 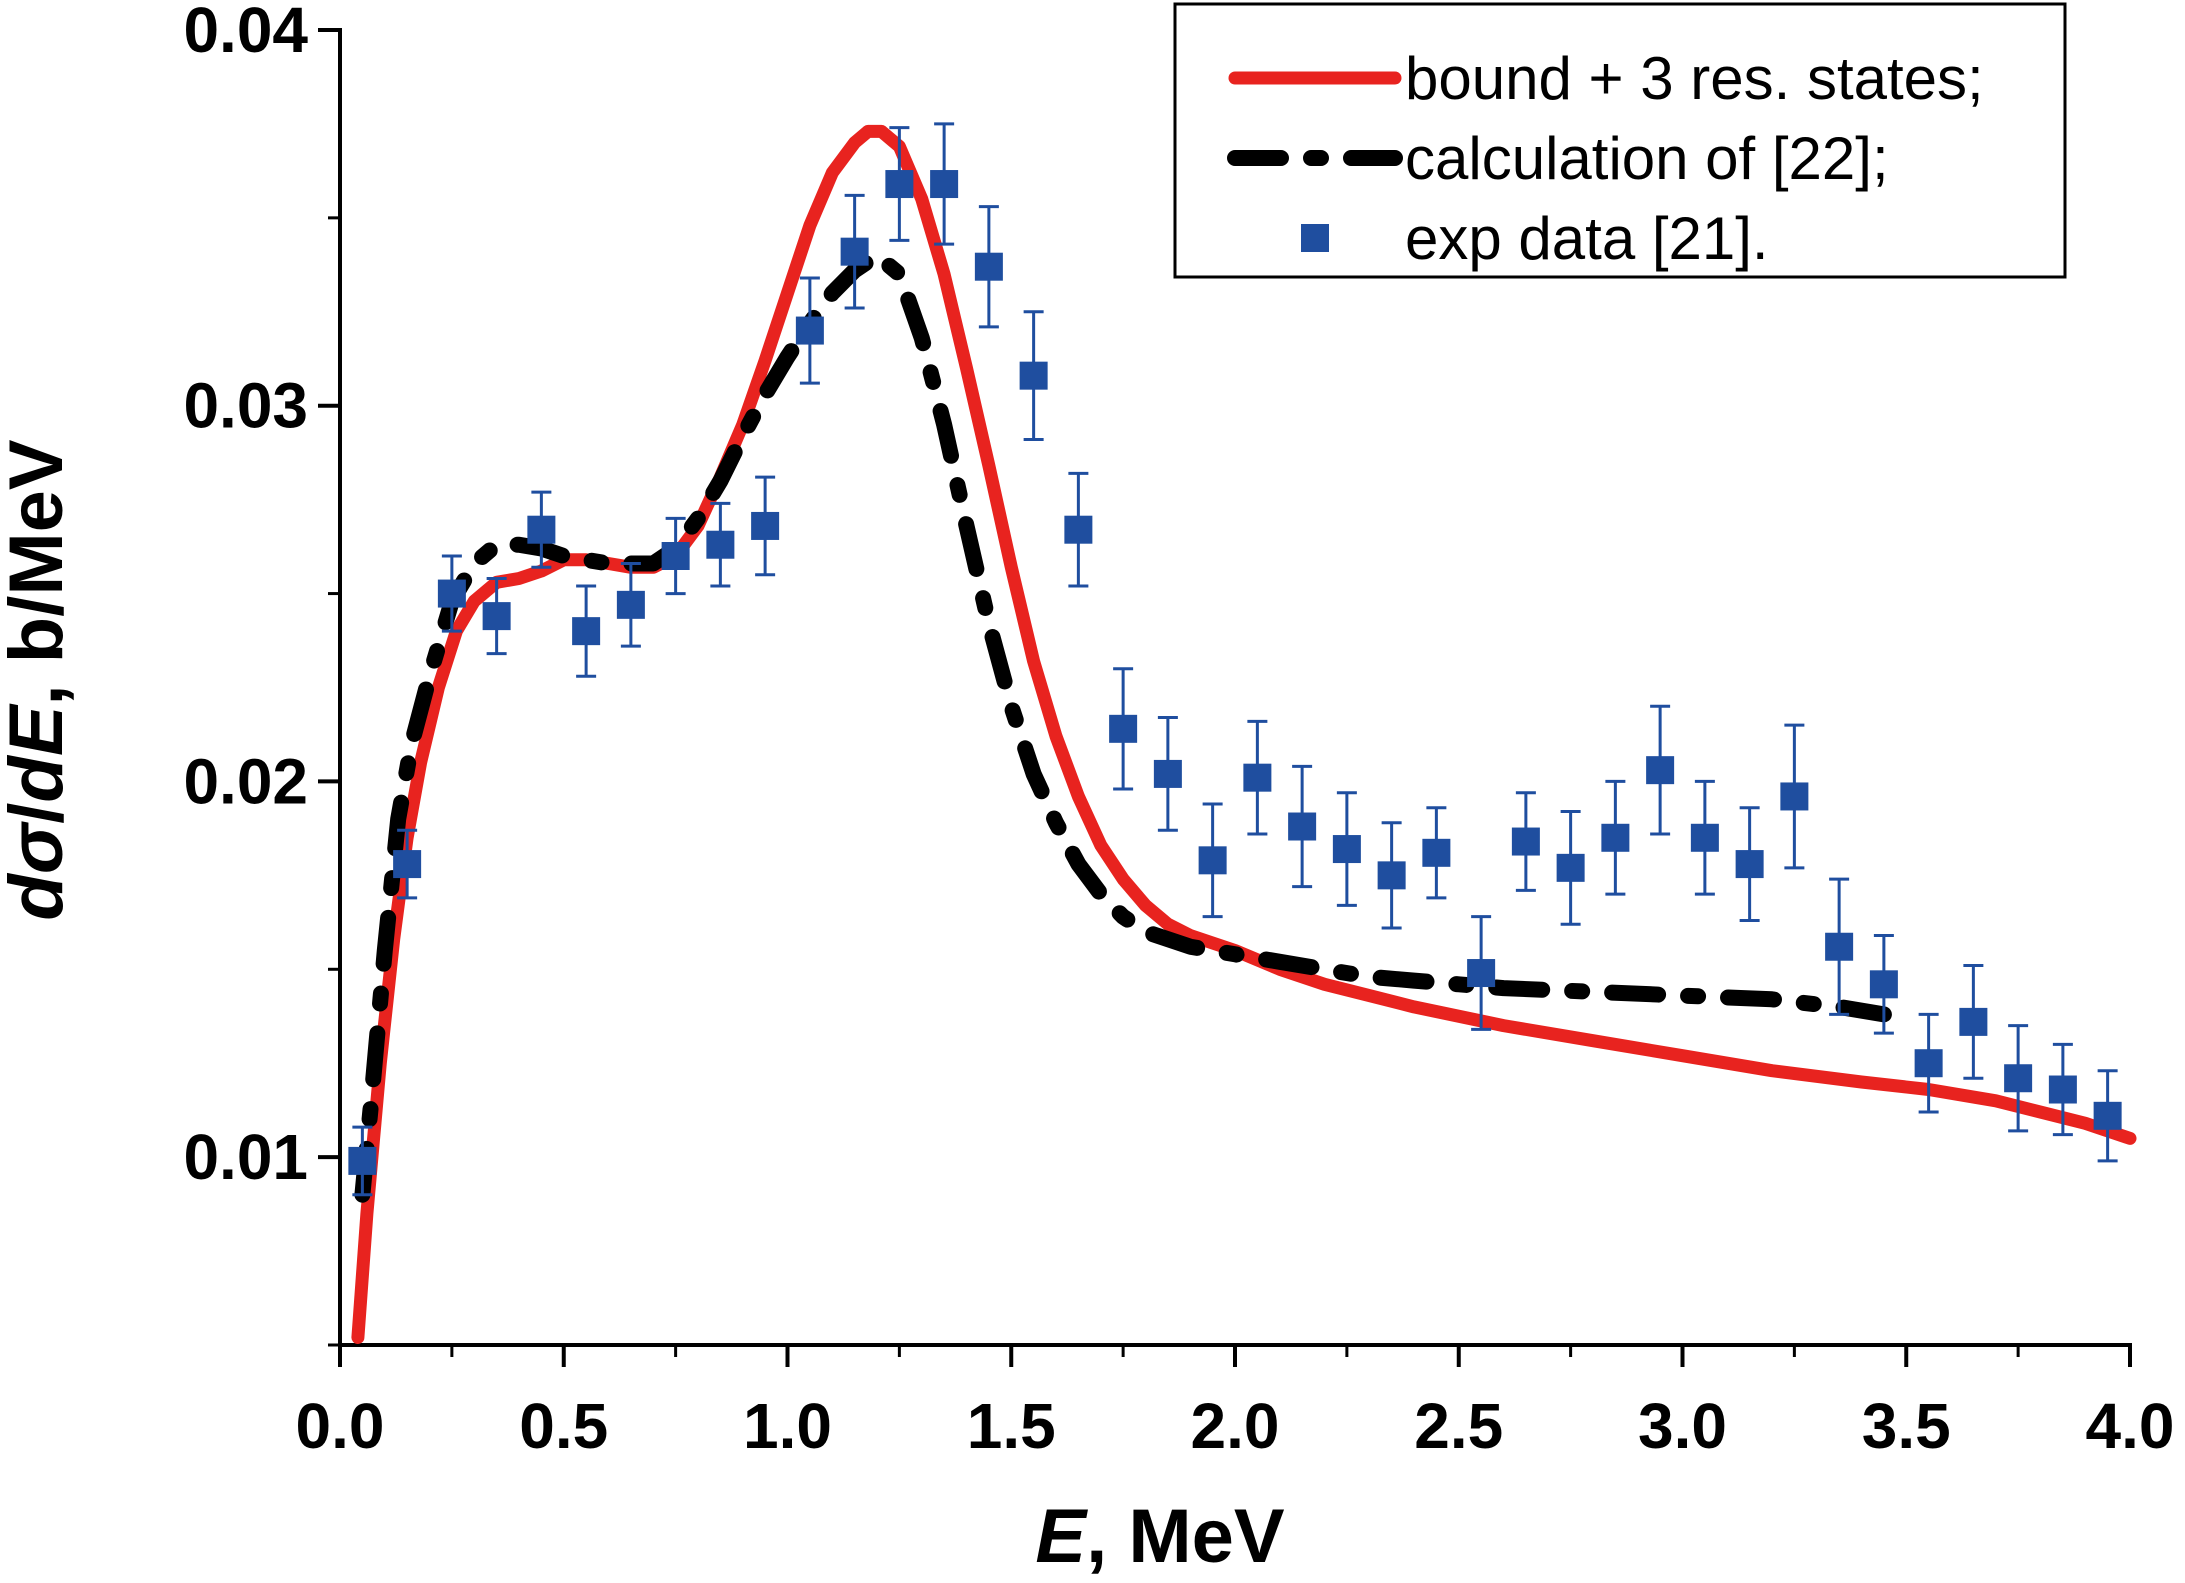 I want to click on x-tick-label: 1.0, so click(x=787, y=1426).